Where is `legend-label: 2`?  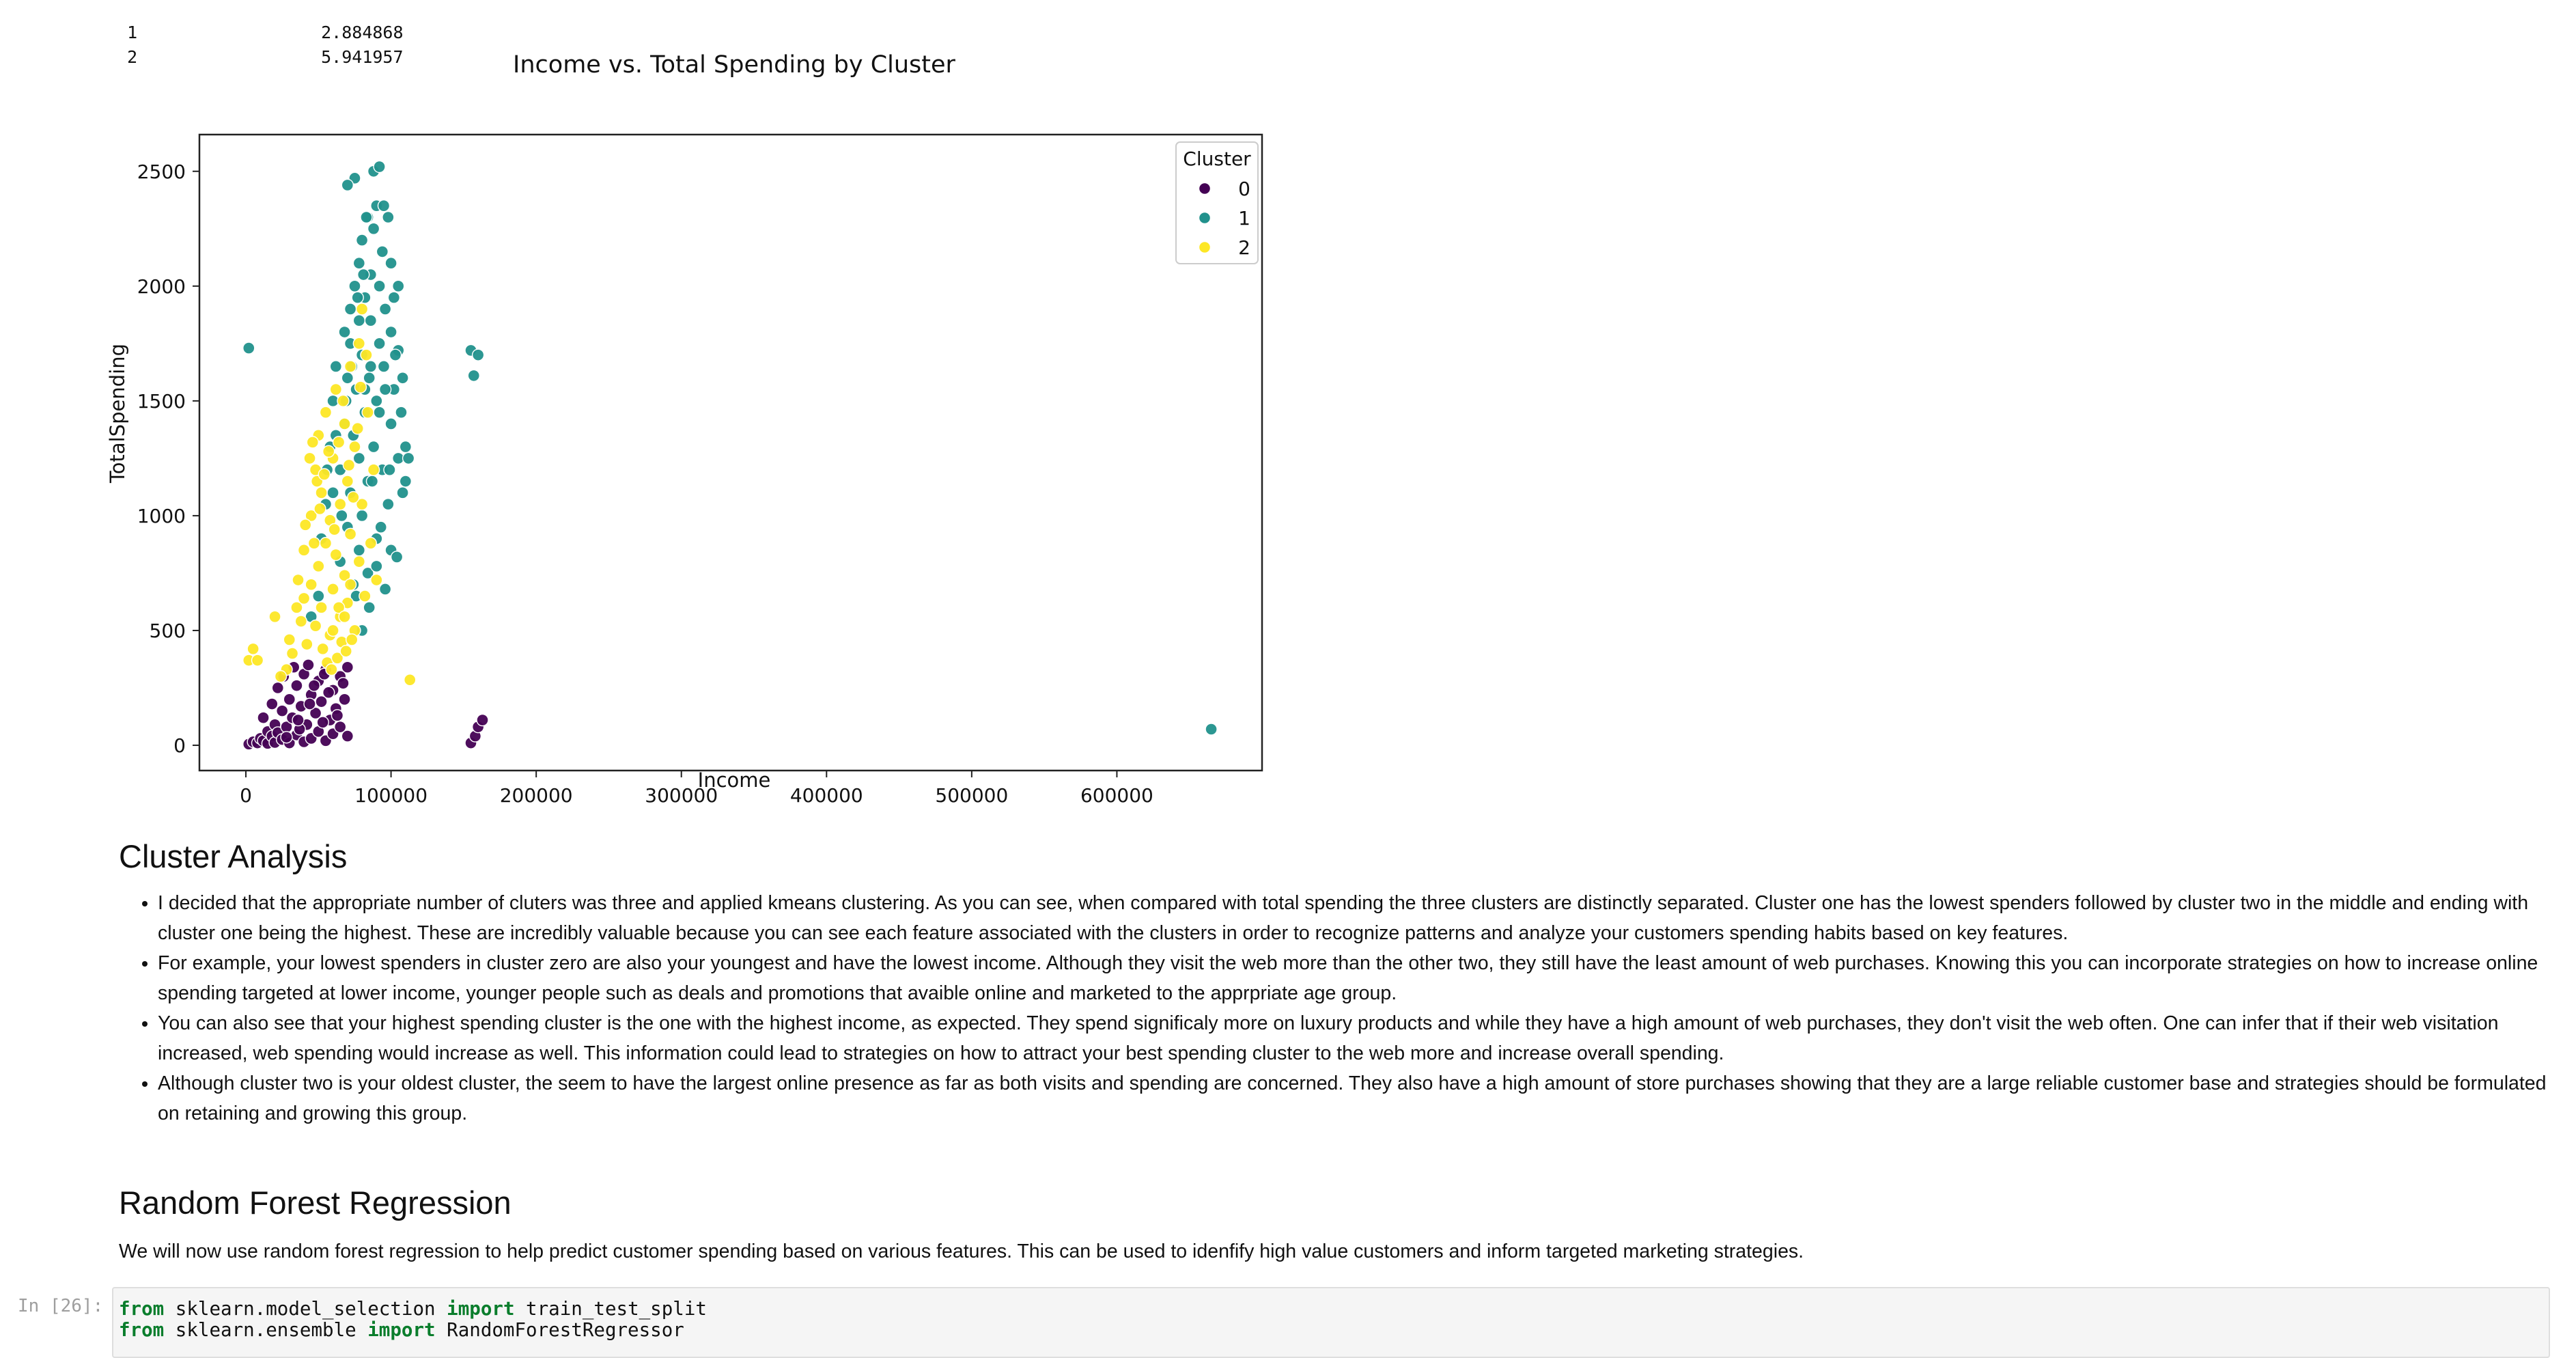 legend-label: 2 is located at coordinates (1244, 247).